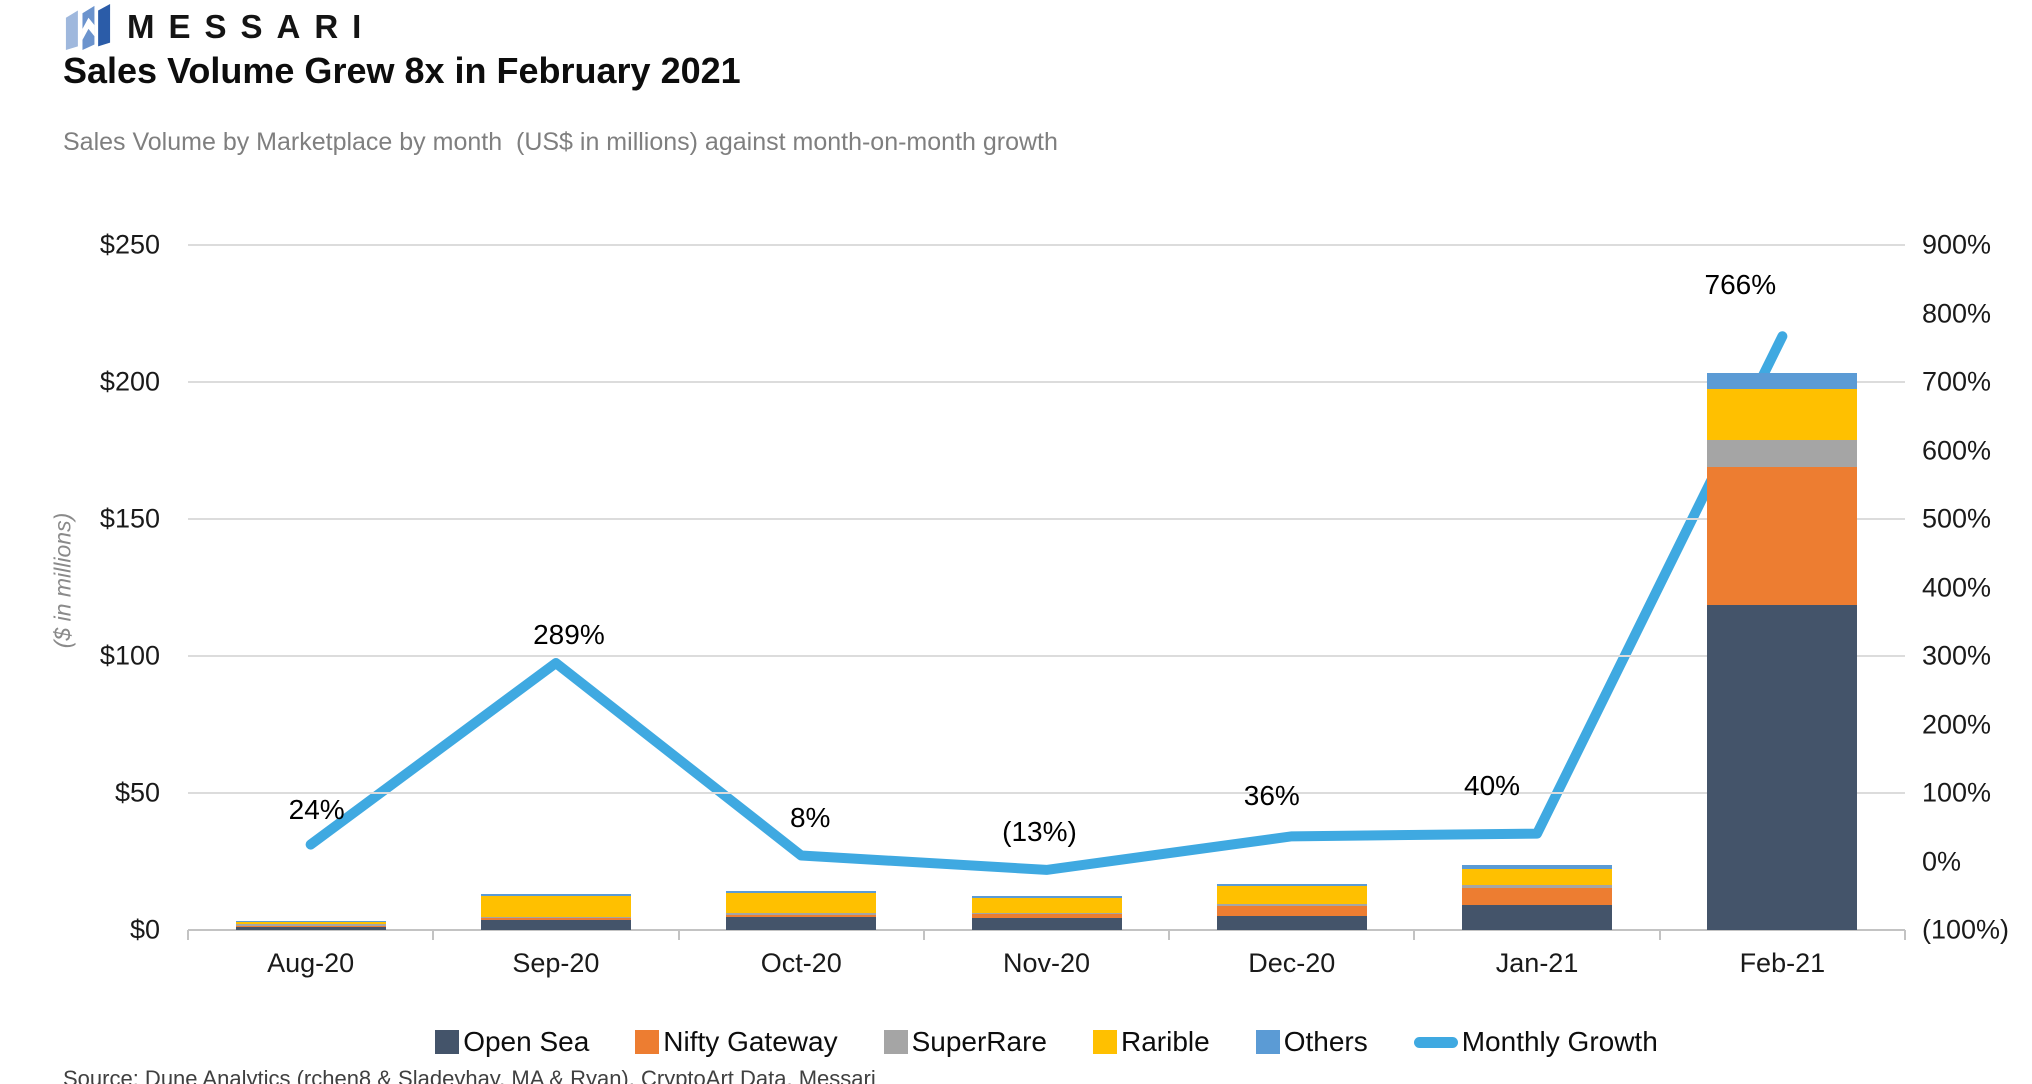  What do you see at coordinates (556, 963) in the screenshot?
I see `x-axis-label: Sep-20` at bounding box center [556, 963].